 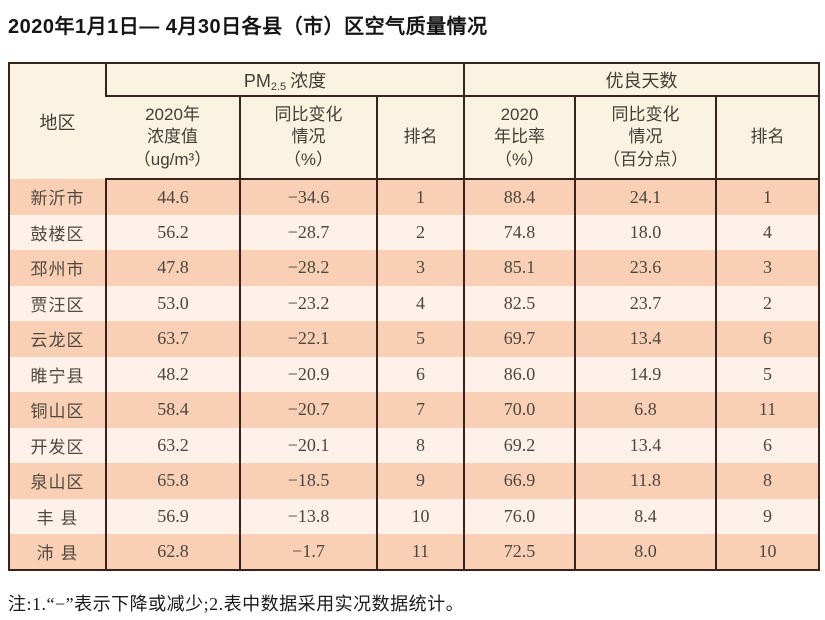 I want to click on table-row: 睢宁县 48.2 −20.9 6 86.0 14.9 5, so click(x=414, y=374).